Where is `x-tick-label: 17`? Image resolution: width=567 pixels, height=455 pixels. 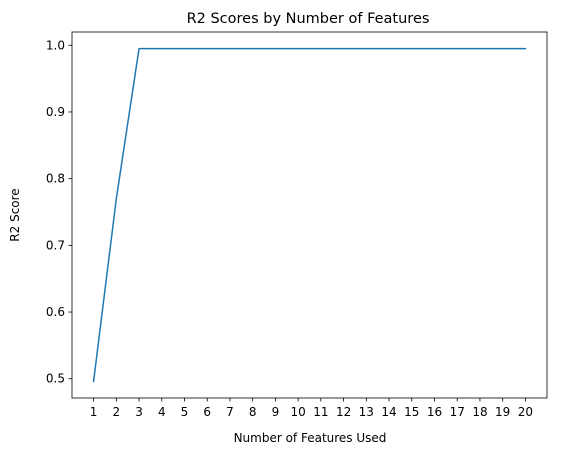 x-tick-label: 17 is located at coordinates (457, 412).